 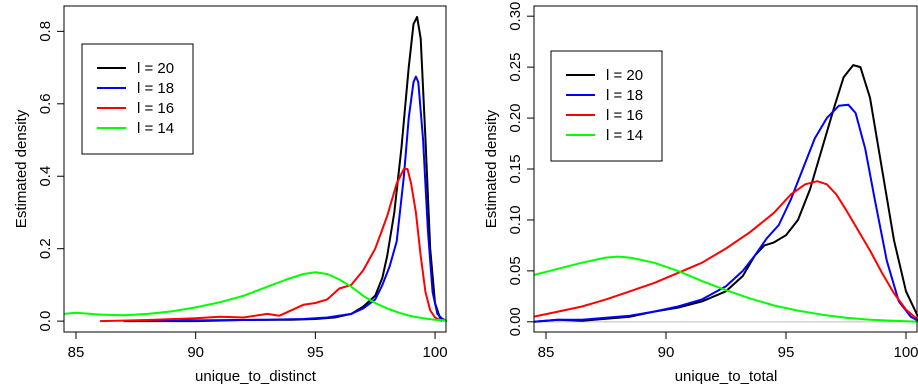 What do you see at coordinates (515, 168) in the screenshot?
I see `y-tick-label: 0.15` at bounding box center [515, 168].